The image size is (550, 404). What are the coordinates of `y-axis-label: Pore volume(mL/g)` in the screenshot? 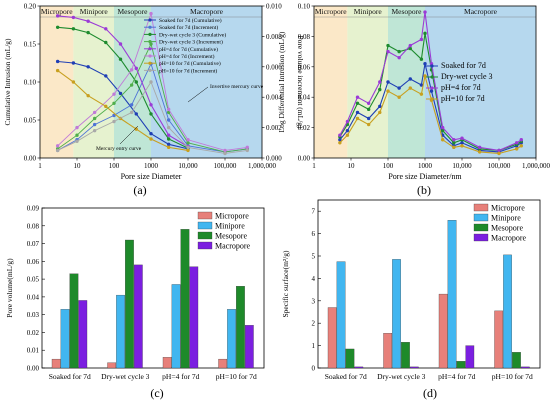 It's located at (9, 288).